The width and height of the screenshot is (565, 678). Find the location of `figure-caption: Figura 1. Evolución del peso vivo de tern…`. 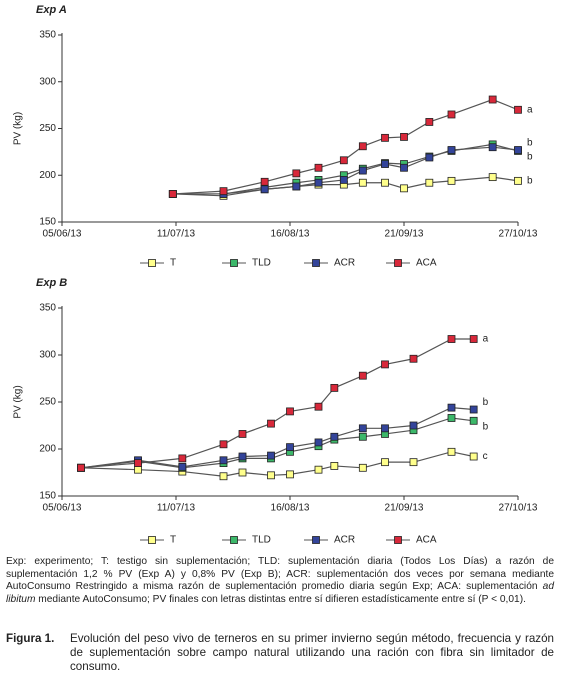

figure-caption: Figura 1. Evolución del peso vivo de tern… is located at coordinates (280, 653).